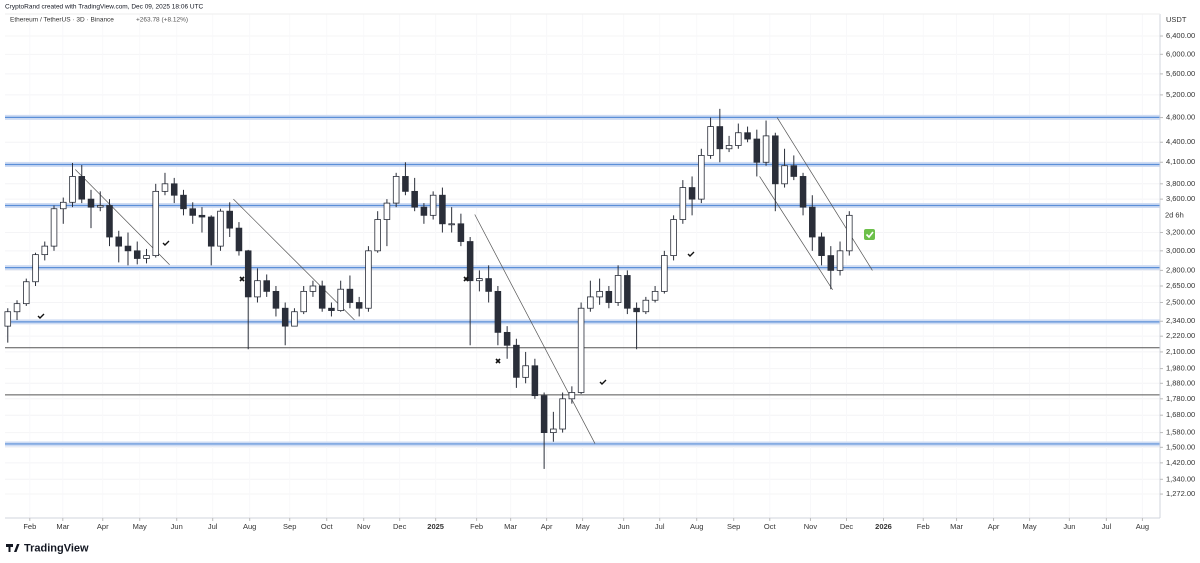  Describe the element at coordinates (366, 312) in the screenshot. I see `check-marks` at that location.